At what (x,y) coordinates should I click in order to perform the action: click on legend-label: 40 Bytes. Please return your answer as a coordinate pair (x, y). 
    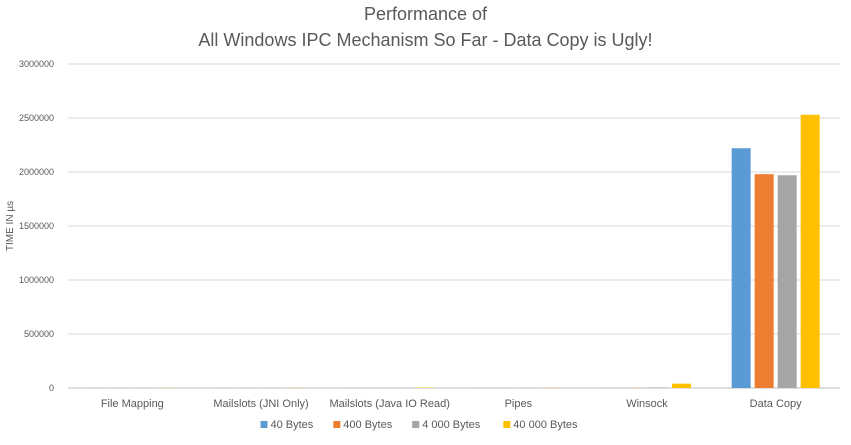
    Looking at the image, I should click on (292, 425).